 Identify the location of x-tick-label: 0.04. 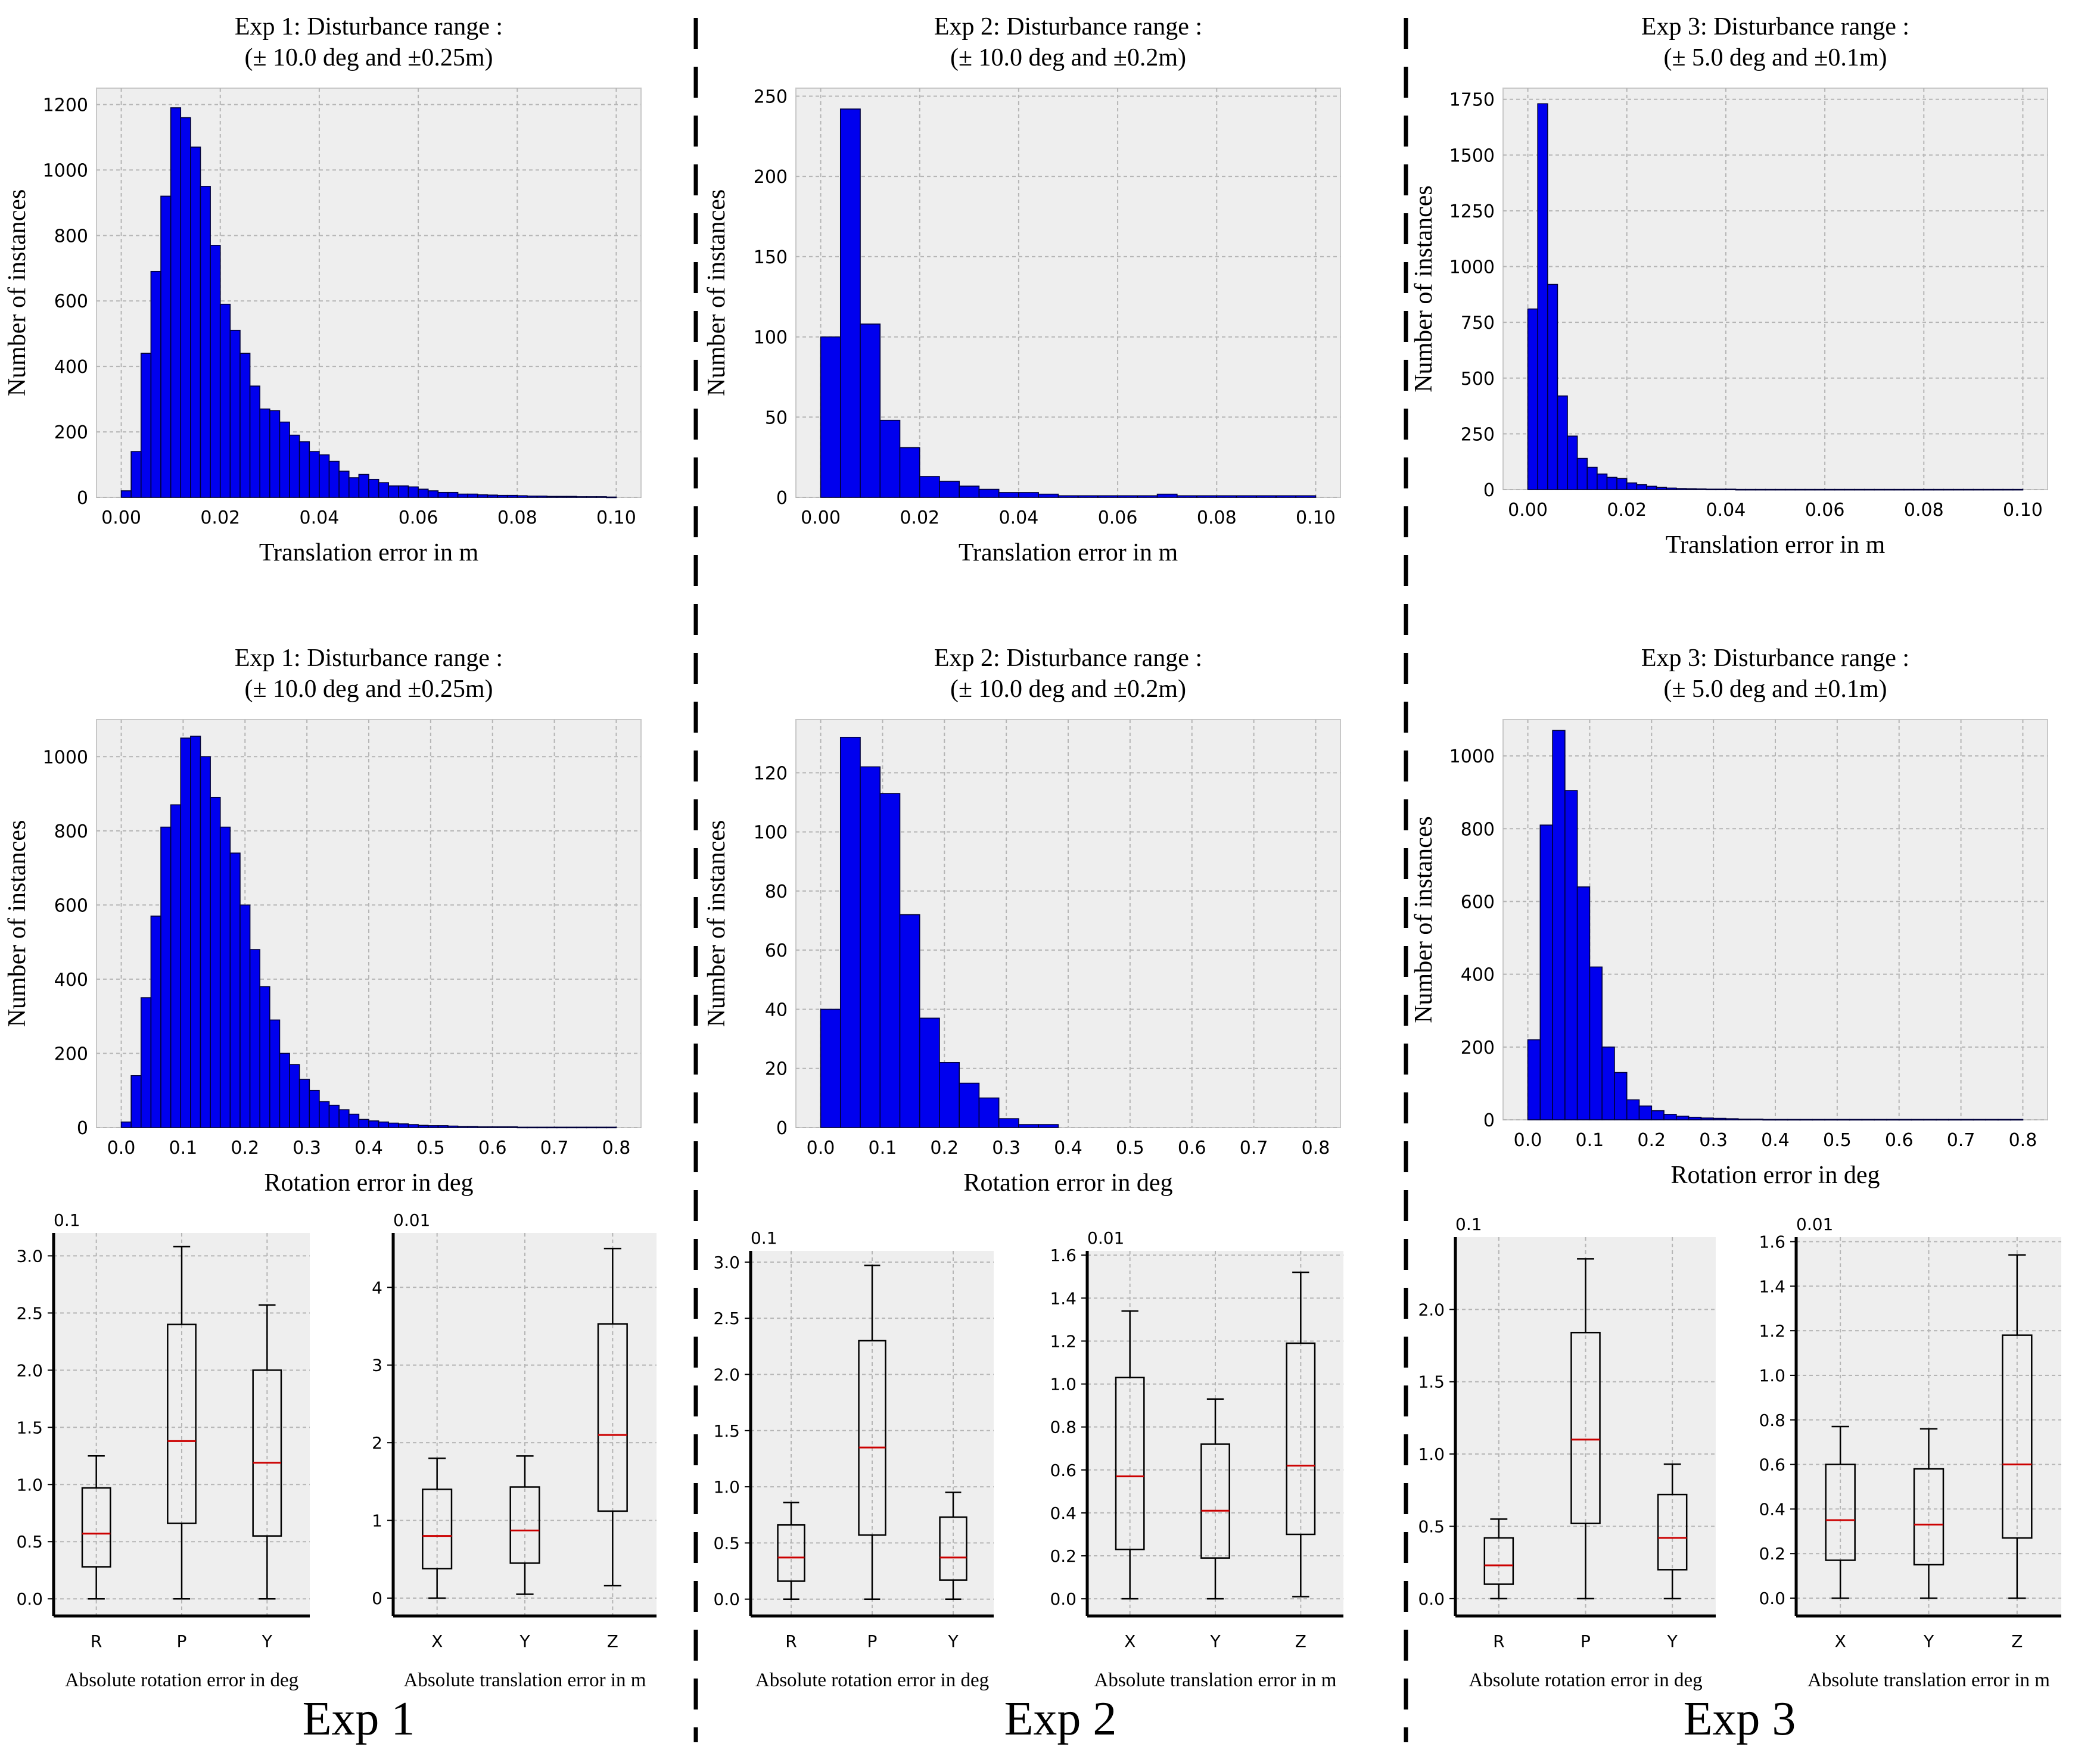
(1726, 510).